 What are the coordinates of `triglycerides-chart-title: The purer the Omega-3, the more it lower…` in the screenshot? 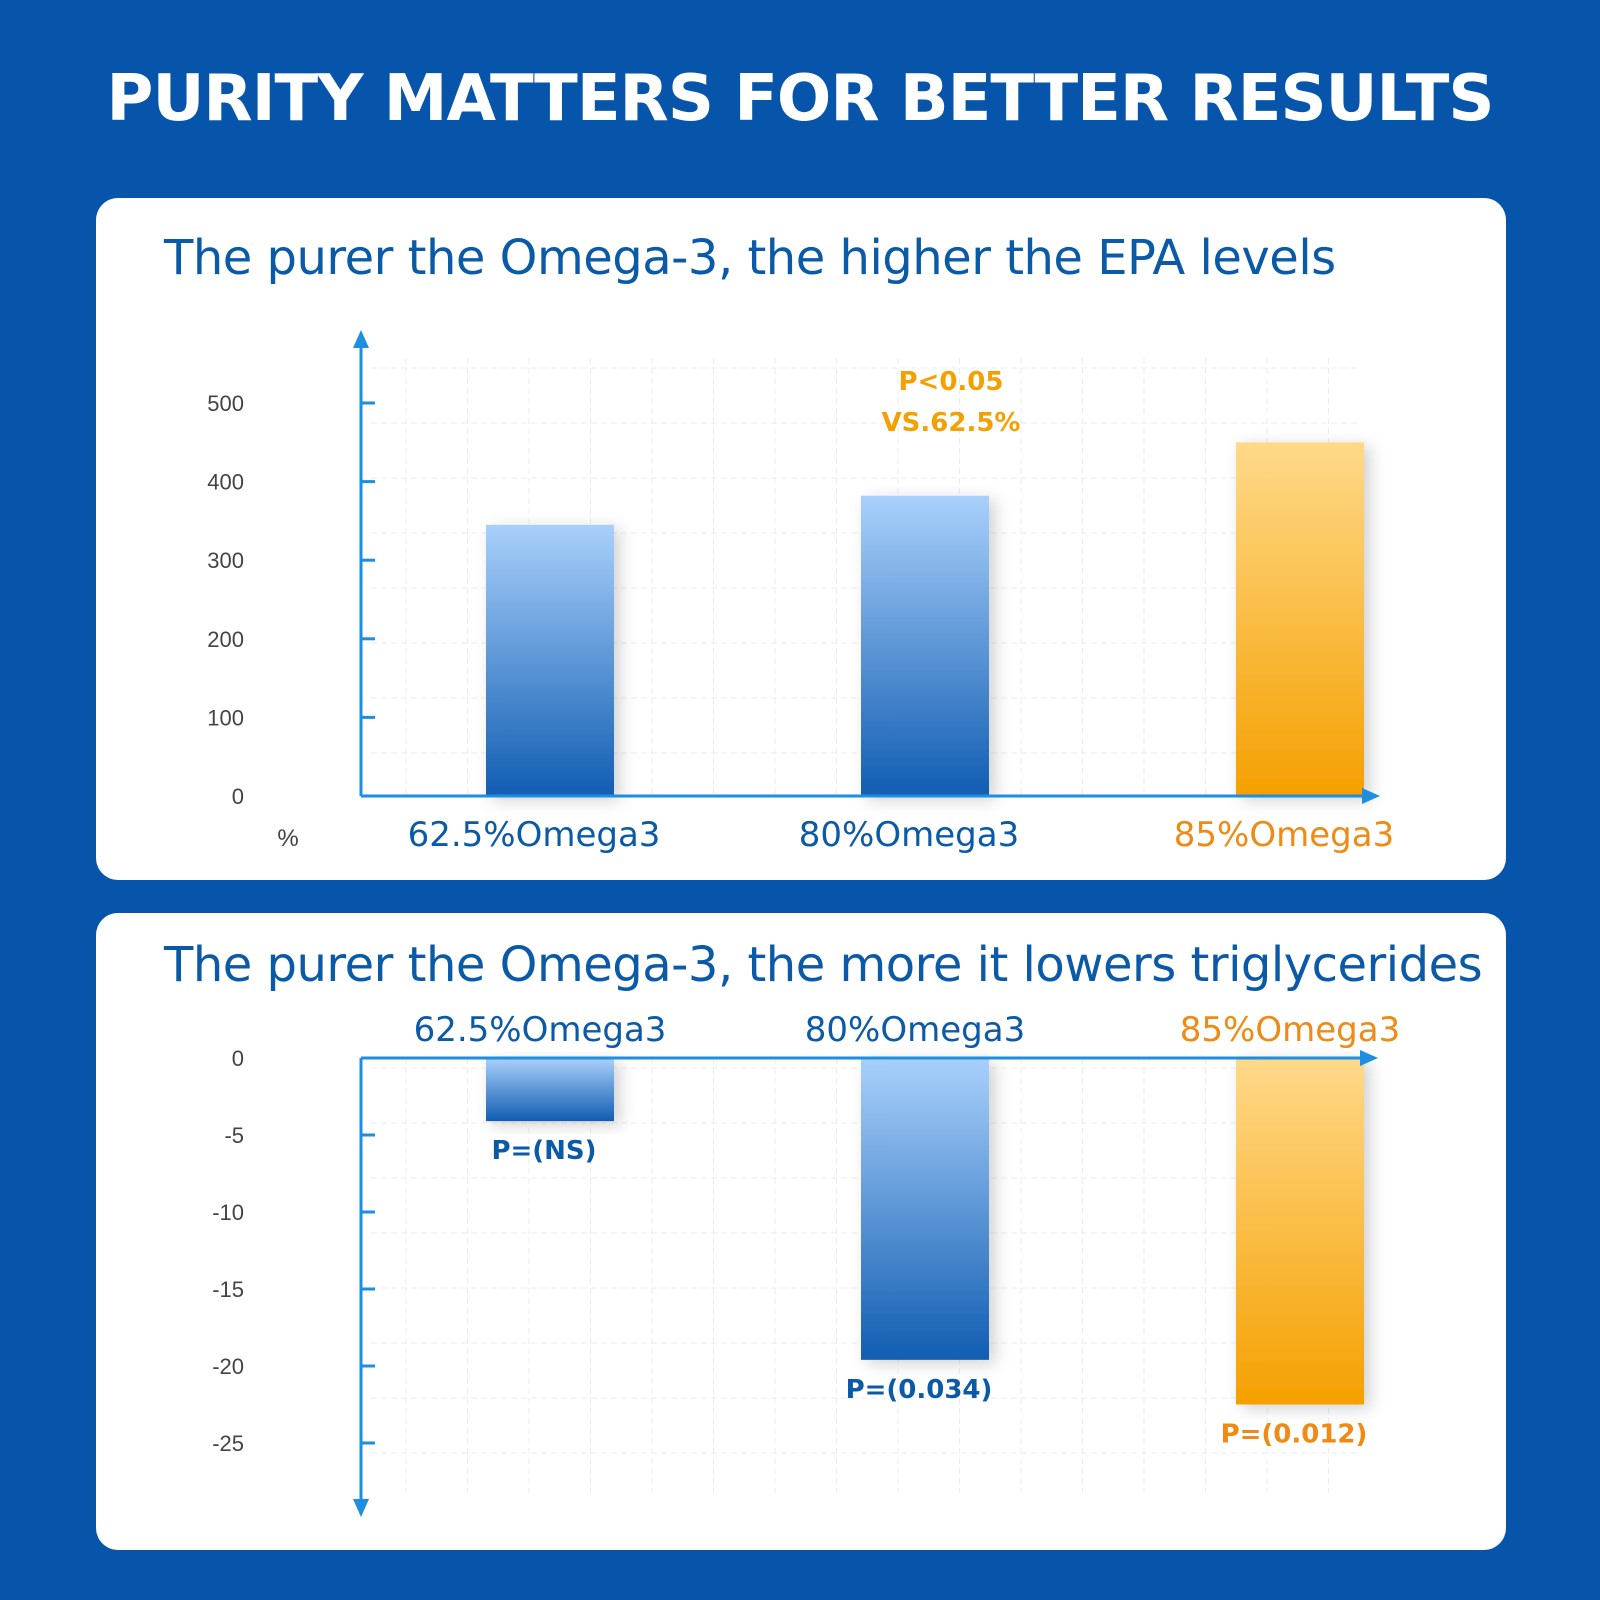 It's located at (823, 965).